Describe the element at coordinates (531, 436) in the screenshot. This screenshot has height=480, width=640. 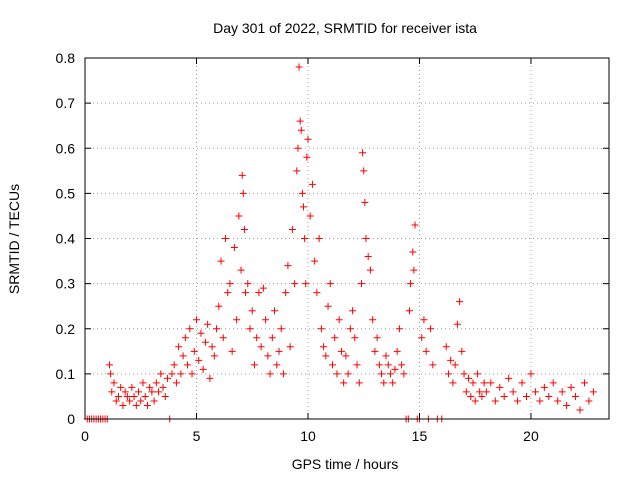
I see `x-tick-label: 20` at that location.